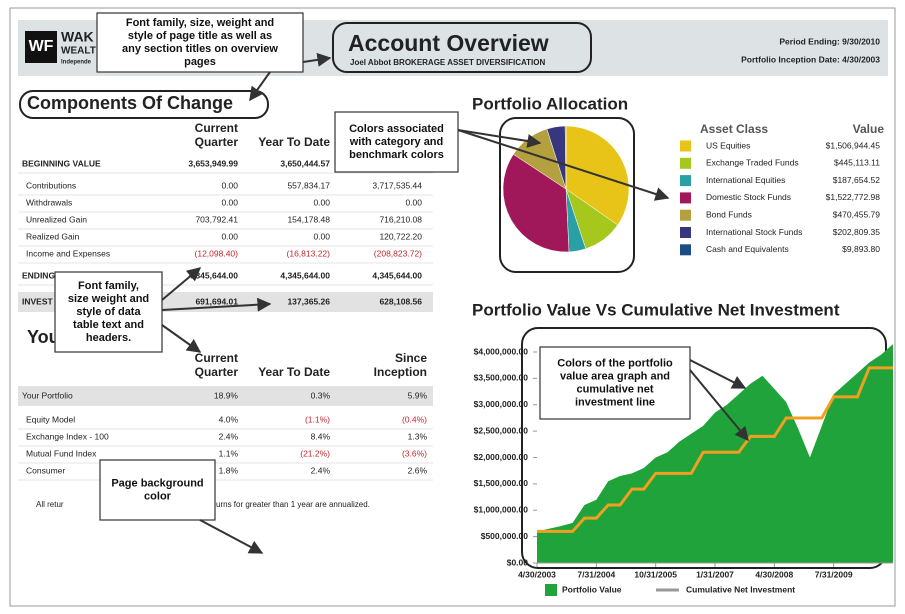  What do you see at coordinates (38, 275) in the screenshot?
I see `row-label: ENDING` at bounding box center [38, 275].